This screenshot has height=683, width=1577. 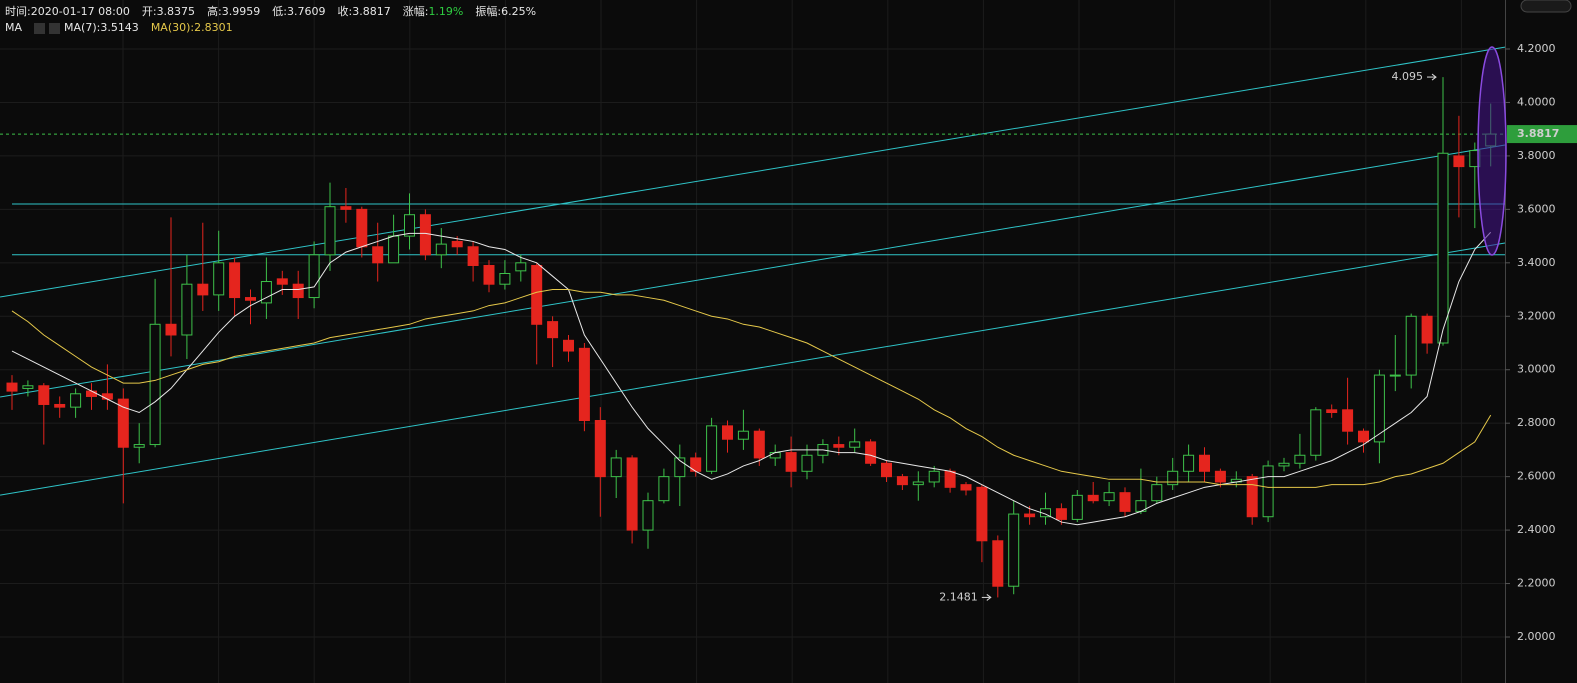 I want to click on info-item: 收:3.8817, so click(x=364, y=11).